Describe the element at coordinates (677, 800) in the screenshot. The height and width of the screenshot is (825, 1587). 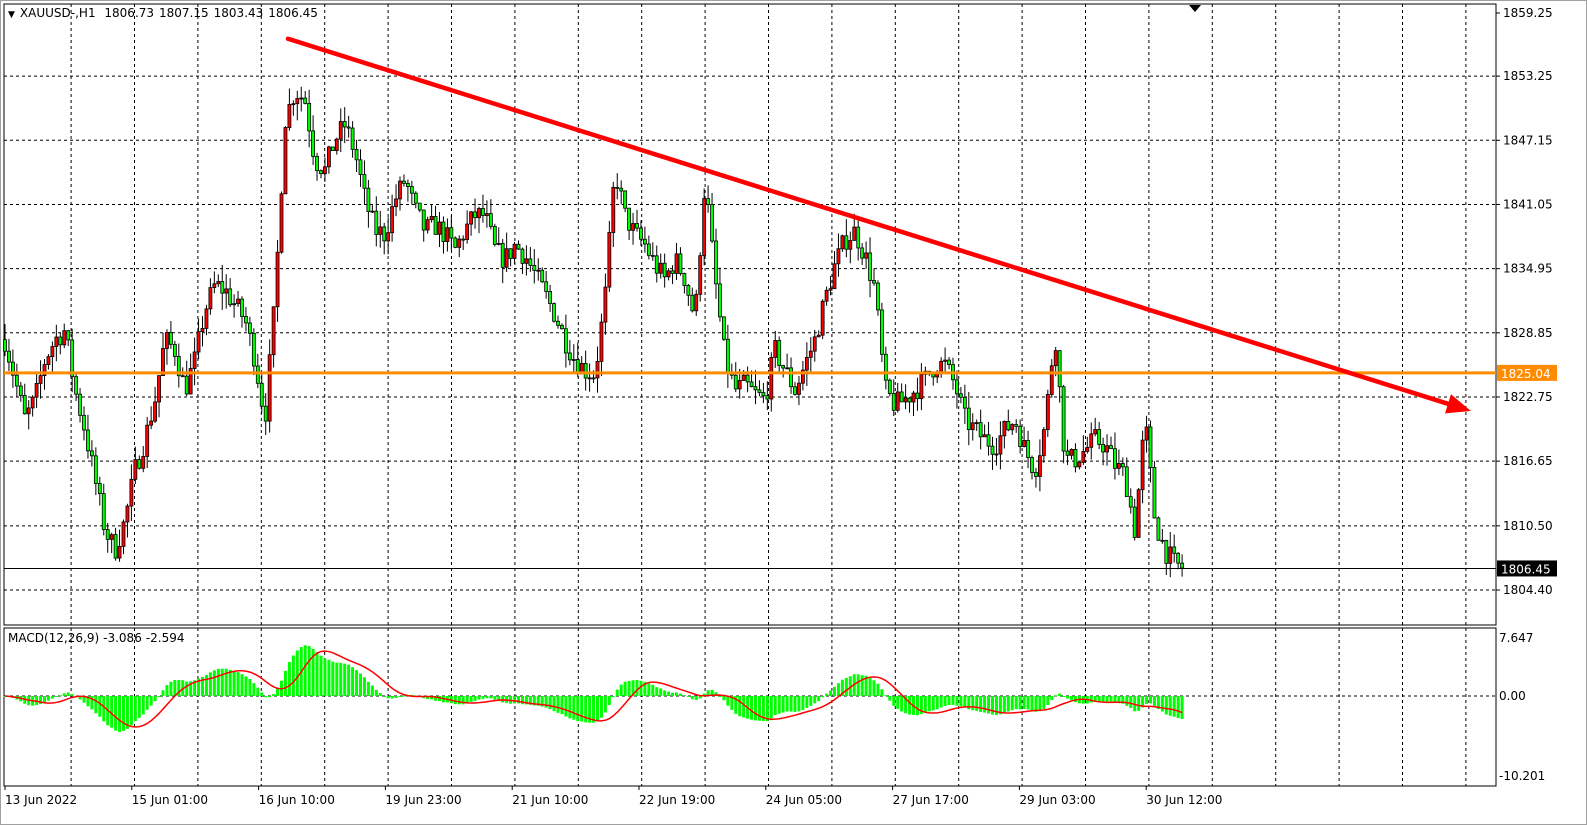
I see `time-tick-label: 22 Jun 19:00` at that location.